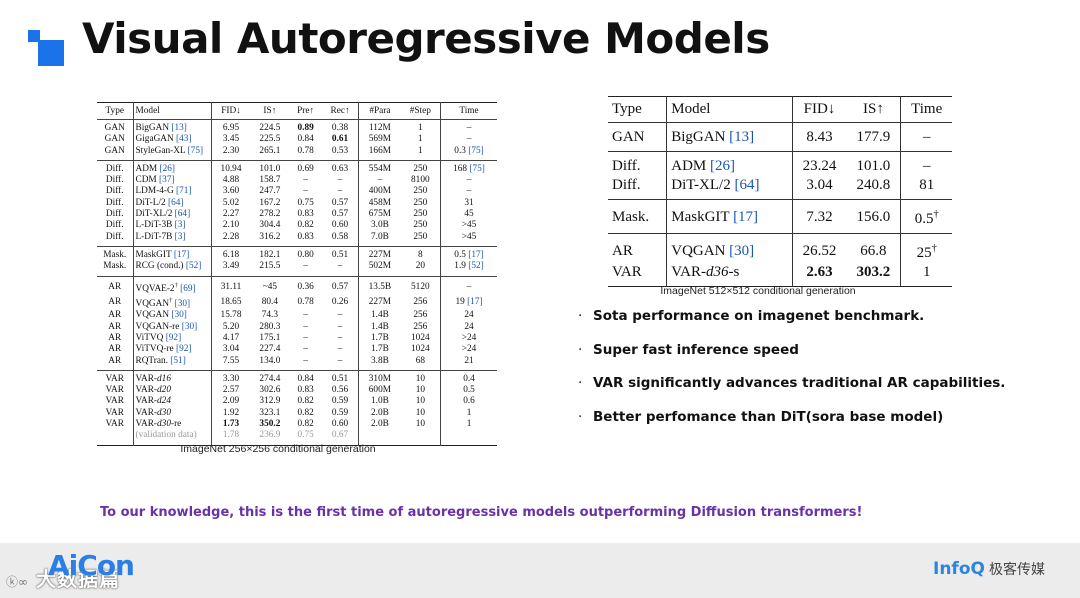 This screenshot has width=1080, height=598. Describe the element at coordinates (171, 153) in the screenshot. I see `model-cell: StyleGan-XL [75]` at that location.